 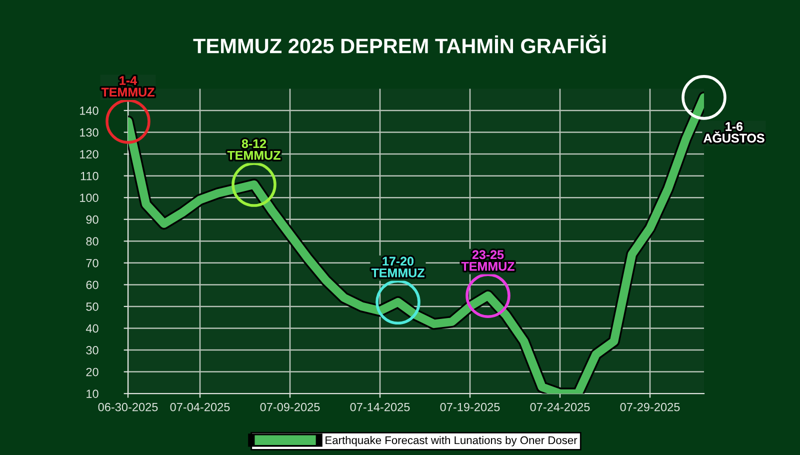 I want to click on y-tick-label: 40, so click(x=92, y=328).